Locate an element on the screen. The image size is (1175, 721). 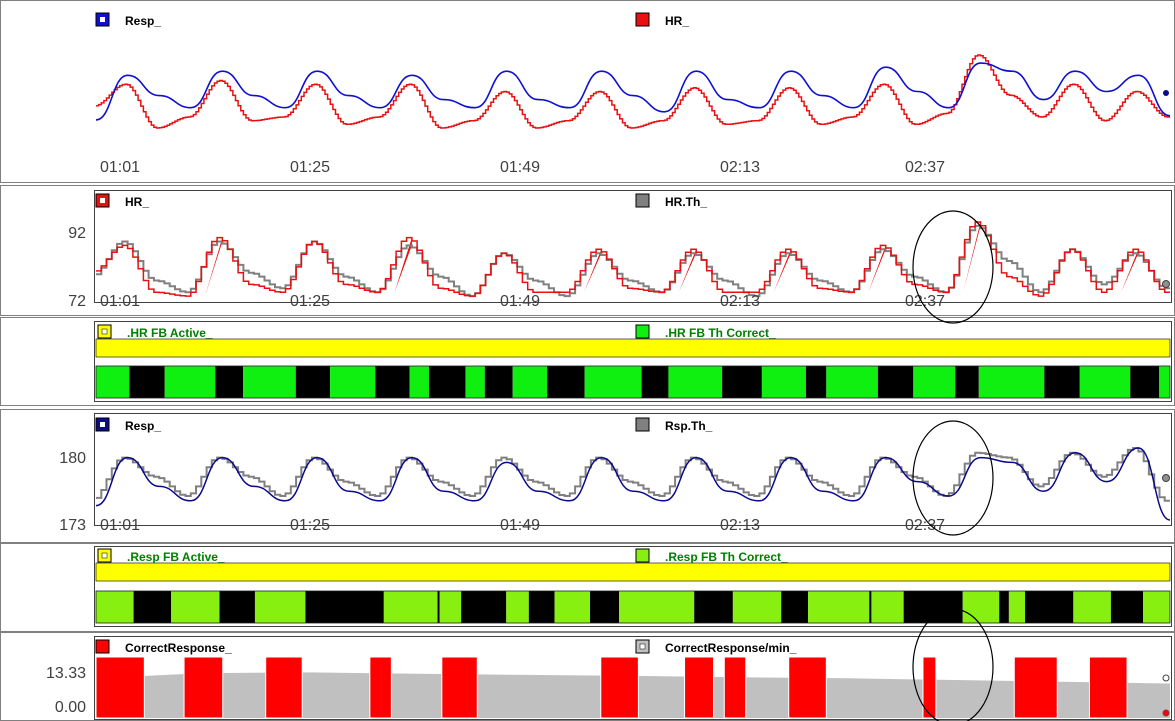
legend-swatch-resp-active-inner is located at coordinates (104, 555).